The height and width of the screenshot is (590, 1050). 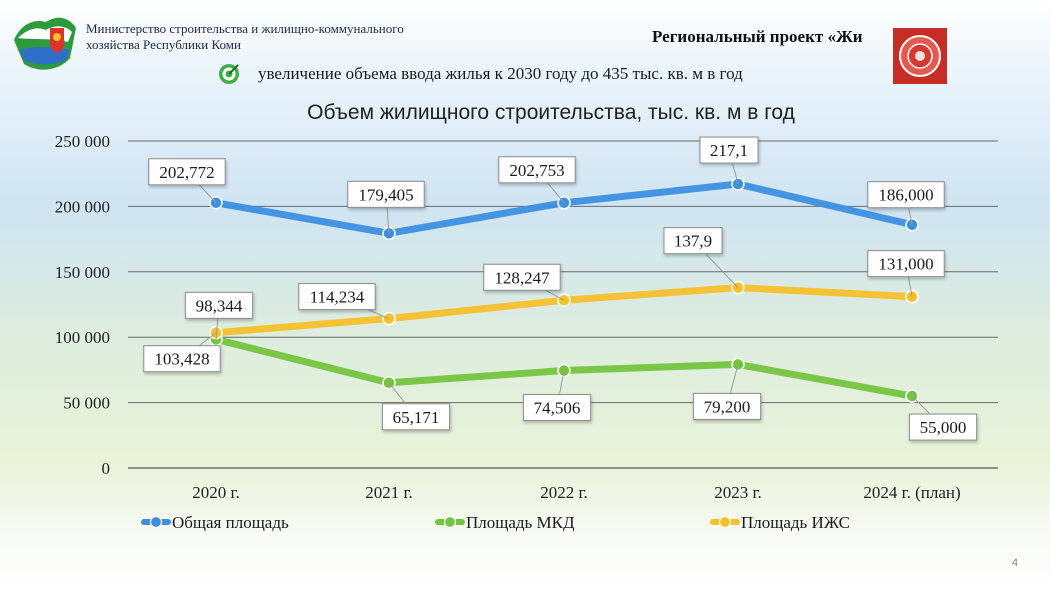 What do you see at coordinates (82, 337) in the screenshot?
I see `y-tick-label: 100 000` at bounding box center [82, 337].